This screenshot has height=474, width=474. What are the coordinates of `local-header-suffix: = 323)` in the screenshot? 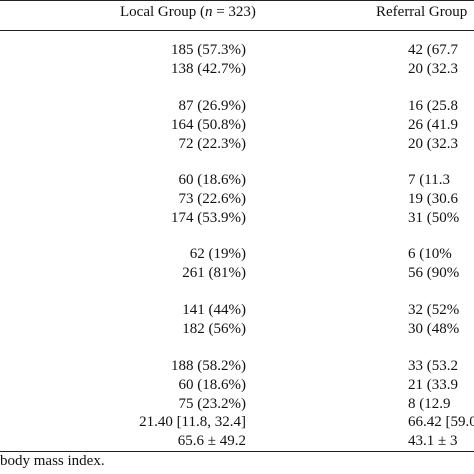 It's located at (234, 12).